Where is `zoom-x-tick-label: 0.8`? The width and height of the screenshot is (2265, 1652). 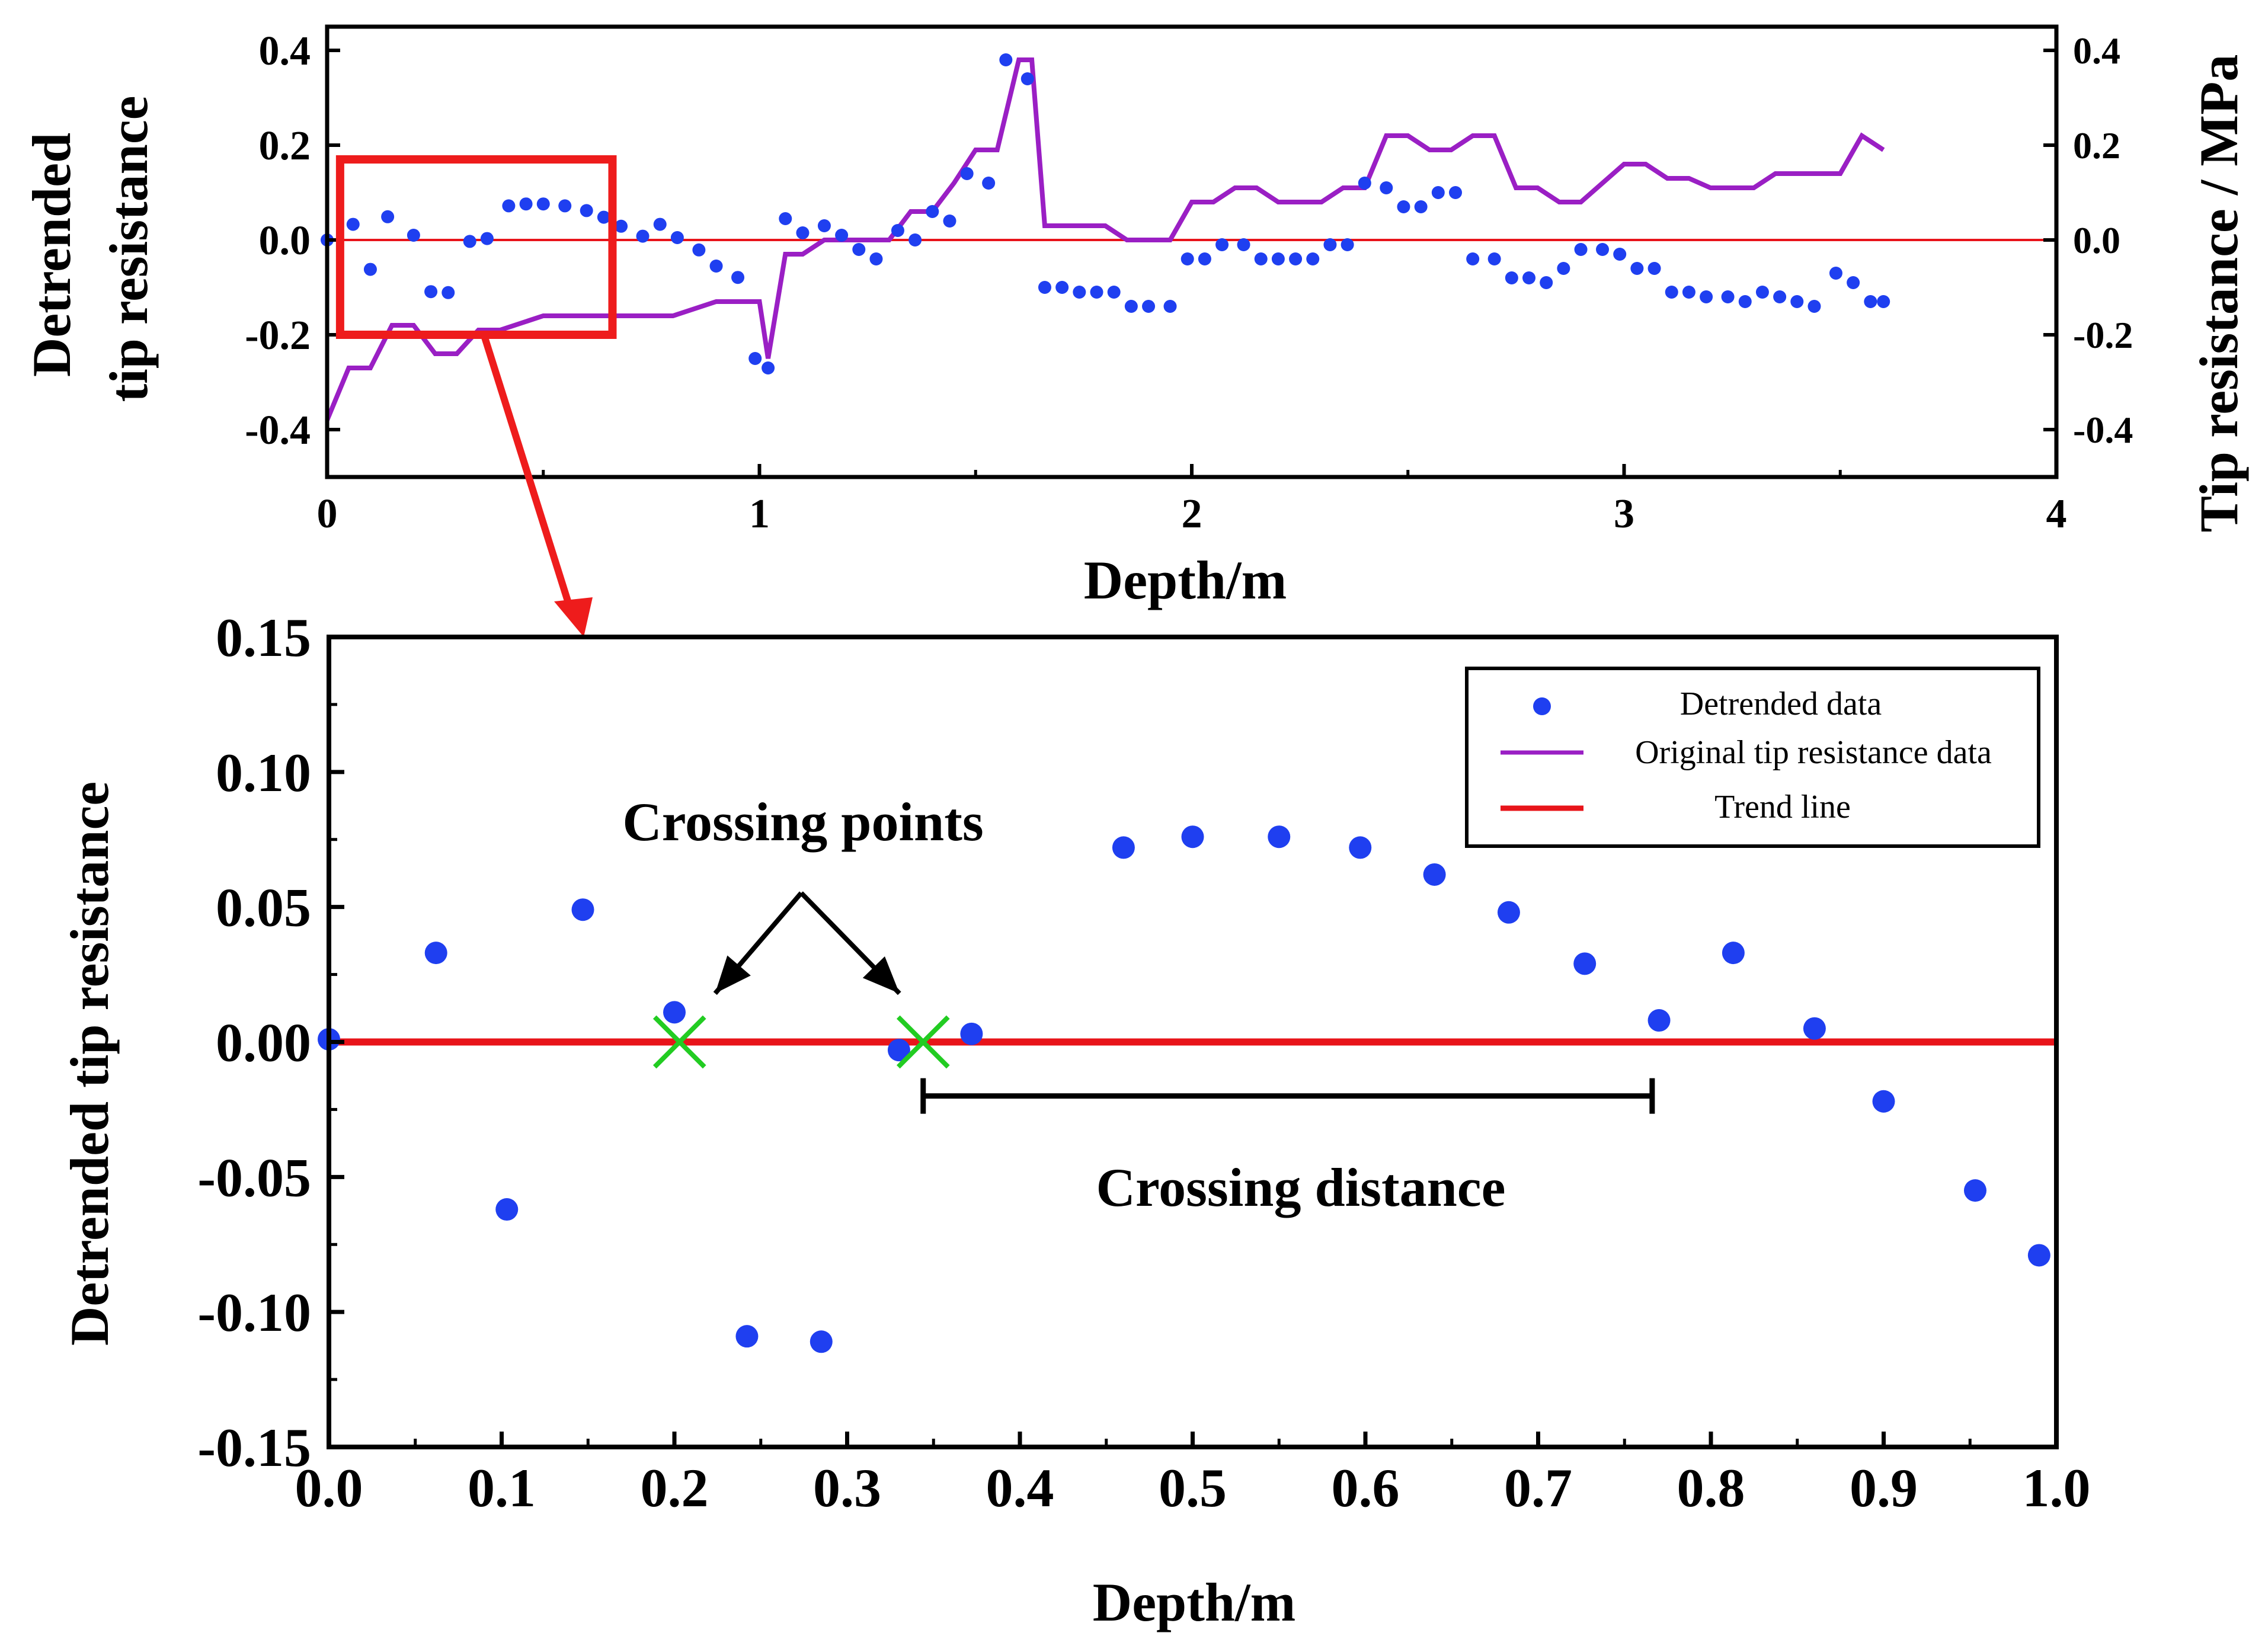
zoom-x-tick-label: 0.8 is located at coordinates (1711, 1488).